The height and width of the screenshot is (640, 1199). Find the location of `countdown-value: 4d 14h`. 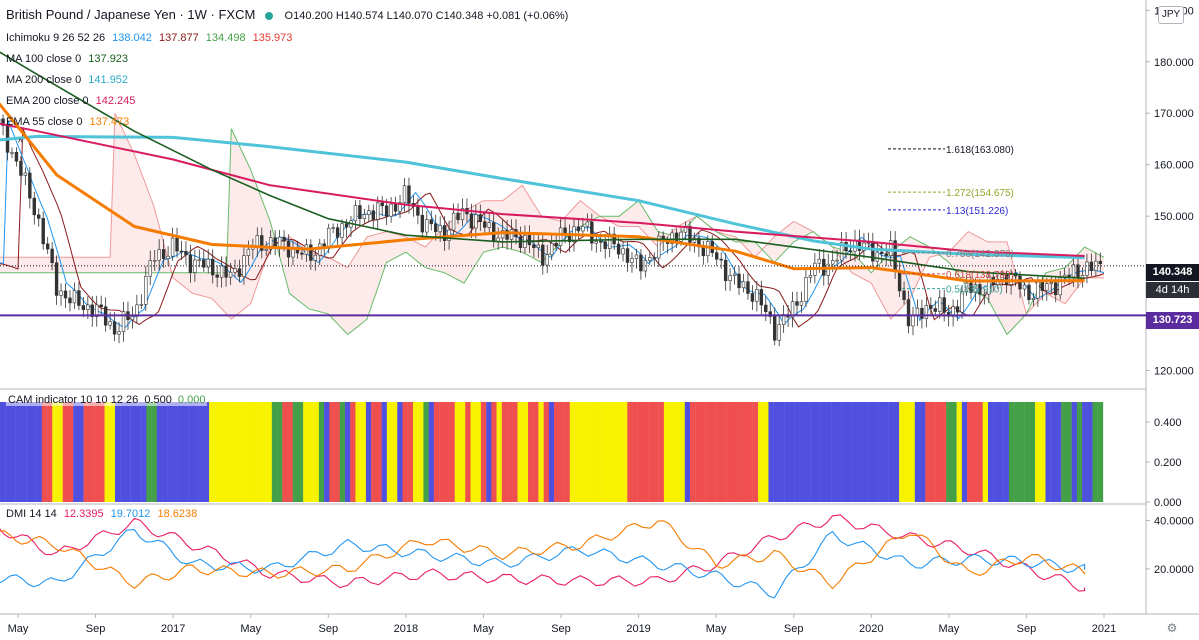

countdown-value: 4d 14h is located at coordinates (1172, 290).